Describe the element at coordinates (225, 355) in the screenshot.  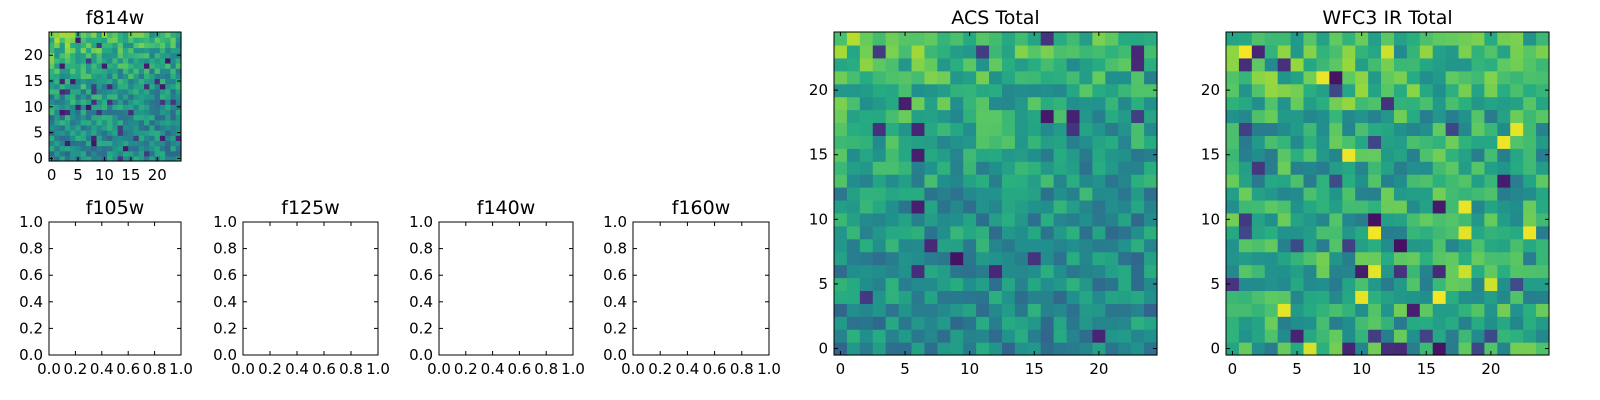
I see `y-tick-label: 0.0` at that location.